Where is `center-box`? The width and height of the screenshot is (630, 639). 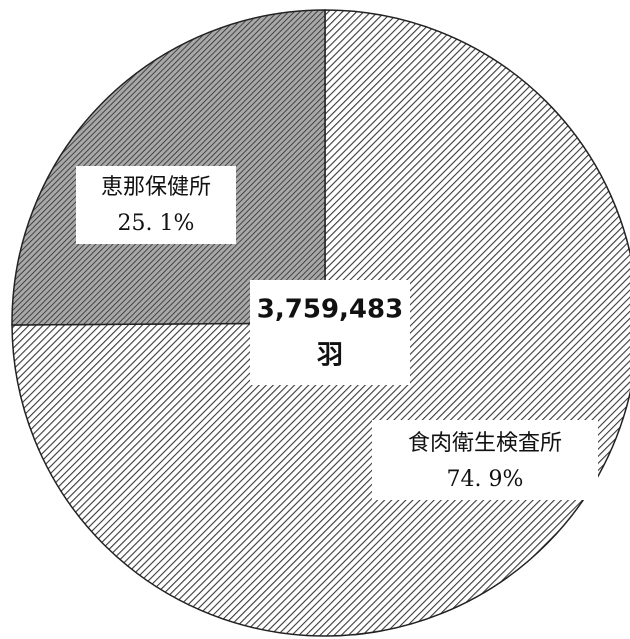 center-box is located at coordinates (330, 332).